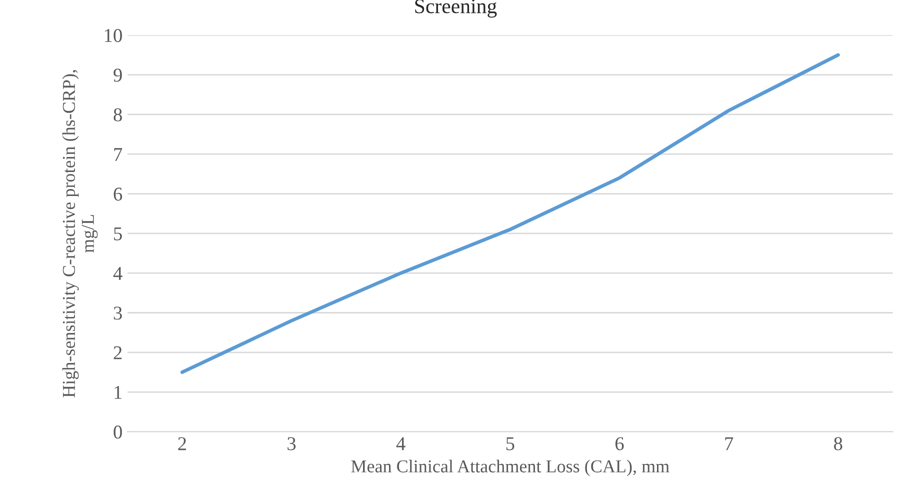 Image resolution: width=911 pixels, height=502 pixels. What do you see at coordinates (619, 443) in the screenshot?
I see `x-tick-label: 6` at bounding box center [619, 443].